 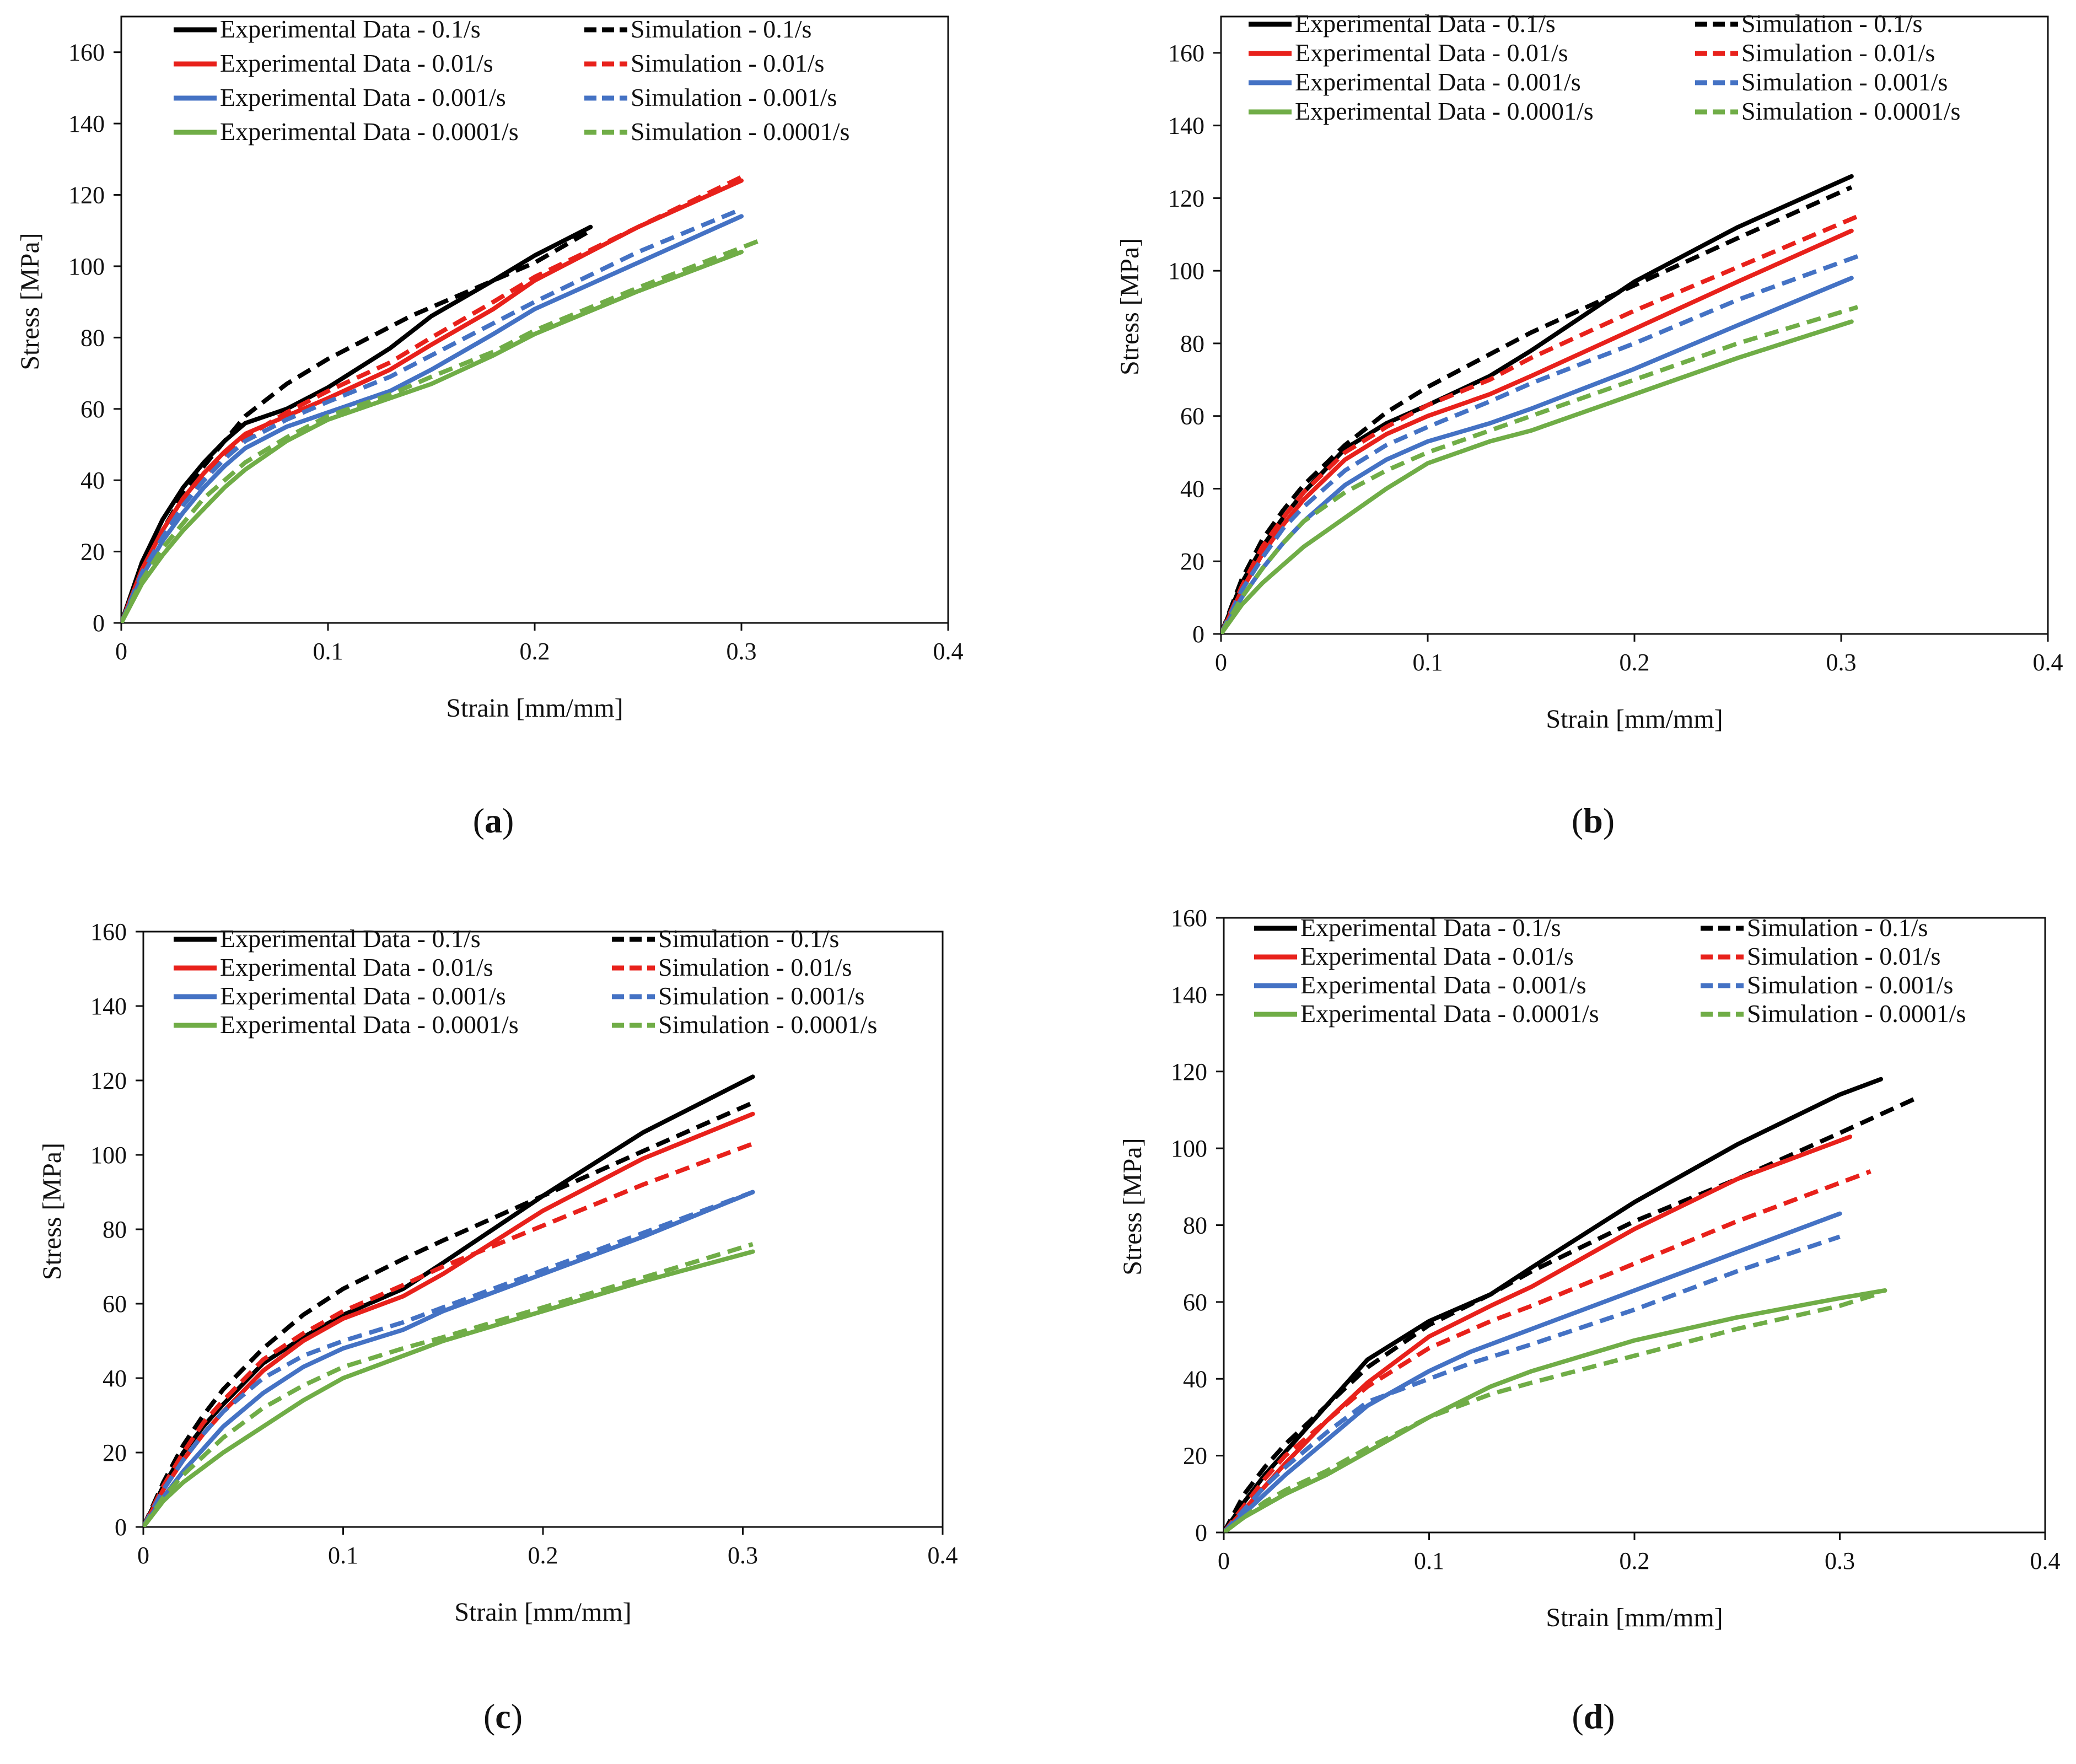 I want to click on panel-caption: (d), so click(x=1593, y=1716).